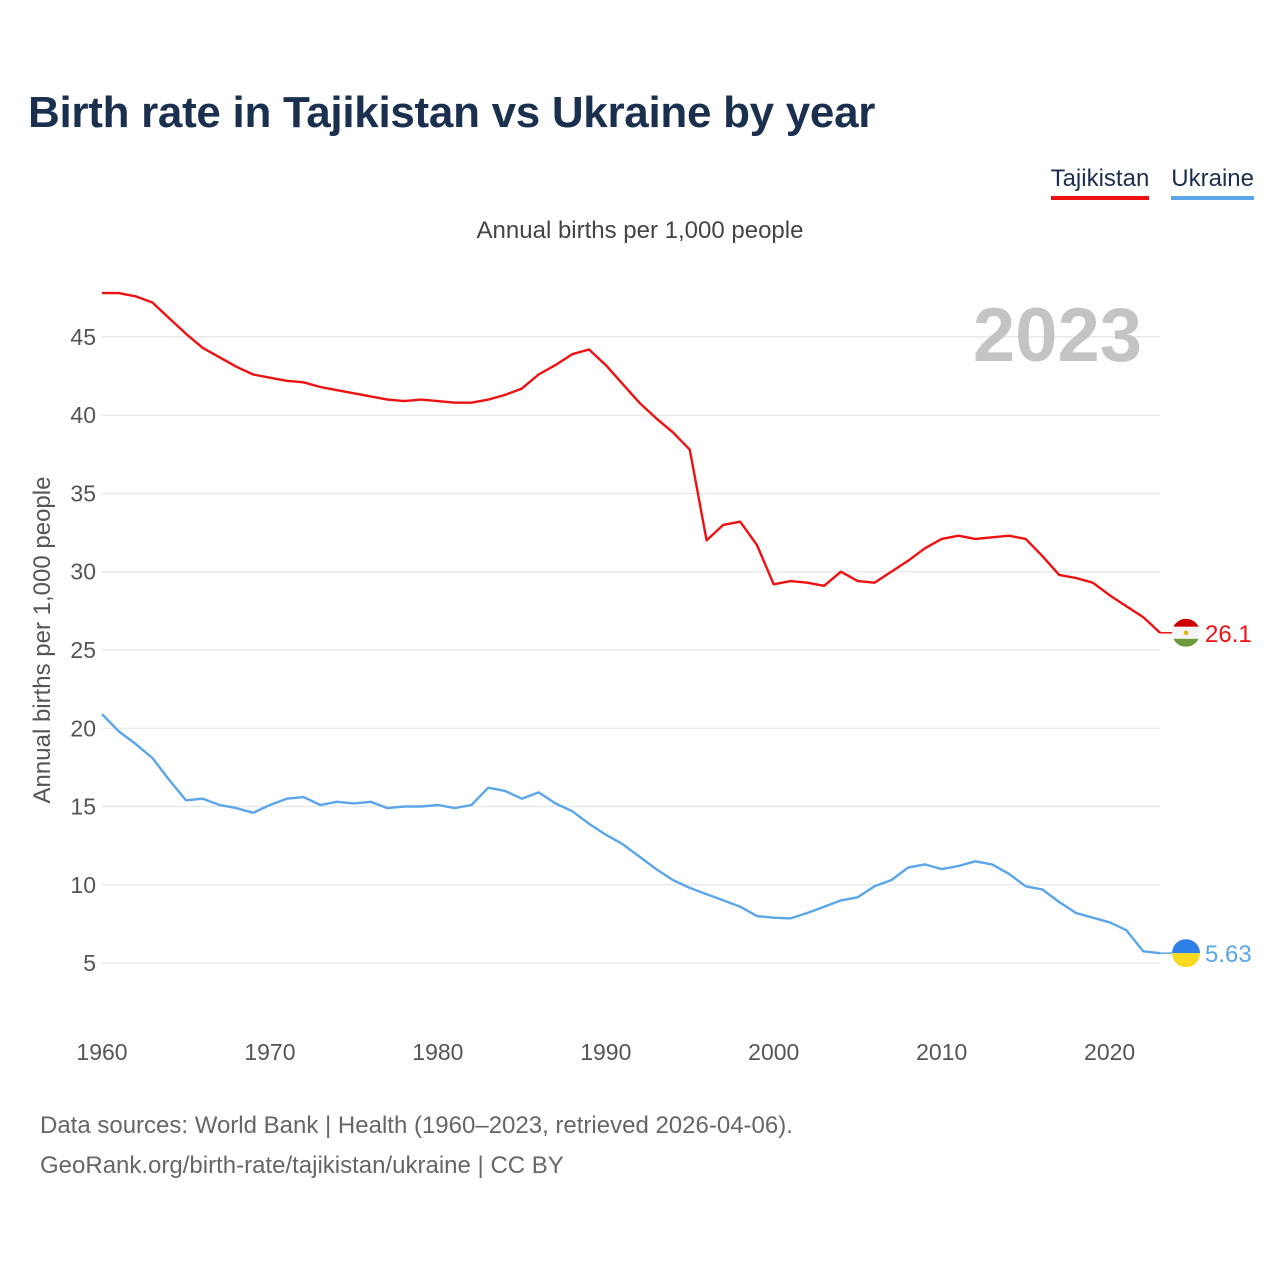 This screenshot has height=1280, width=1280. Describe the element at coordinates (1228, 954) in the screenshot. I see `ukraine-end-value: 5.63` at that location.